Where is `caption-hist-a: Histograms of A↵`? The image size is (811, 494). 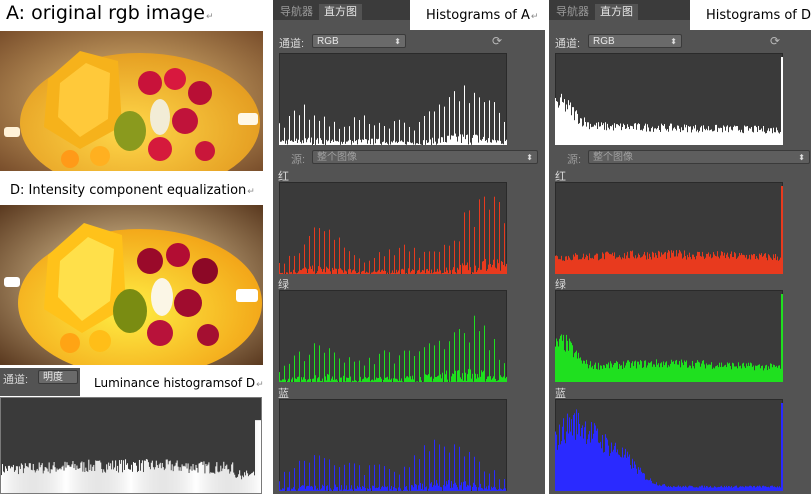 caption-hist-a: Histograms of A↵ is located at coordinates (482, 15).